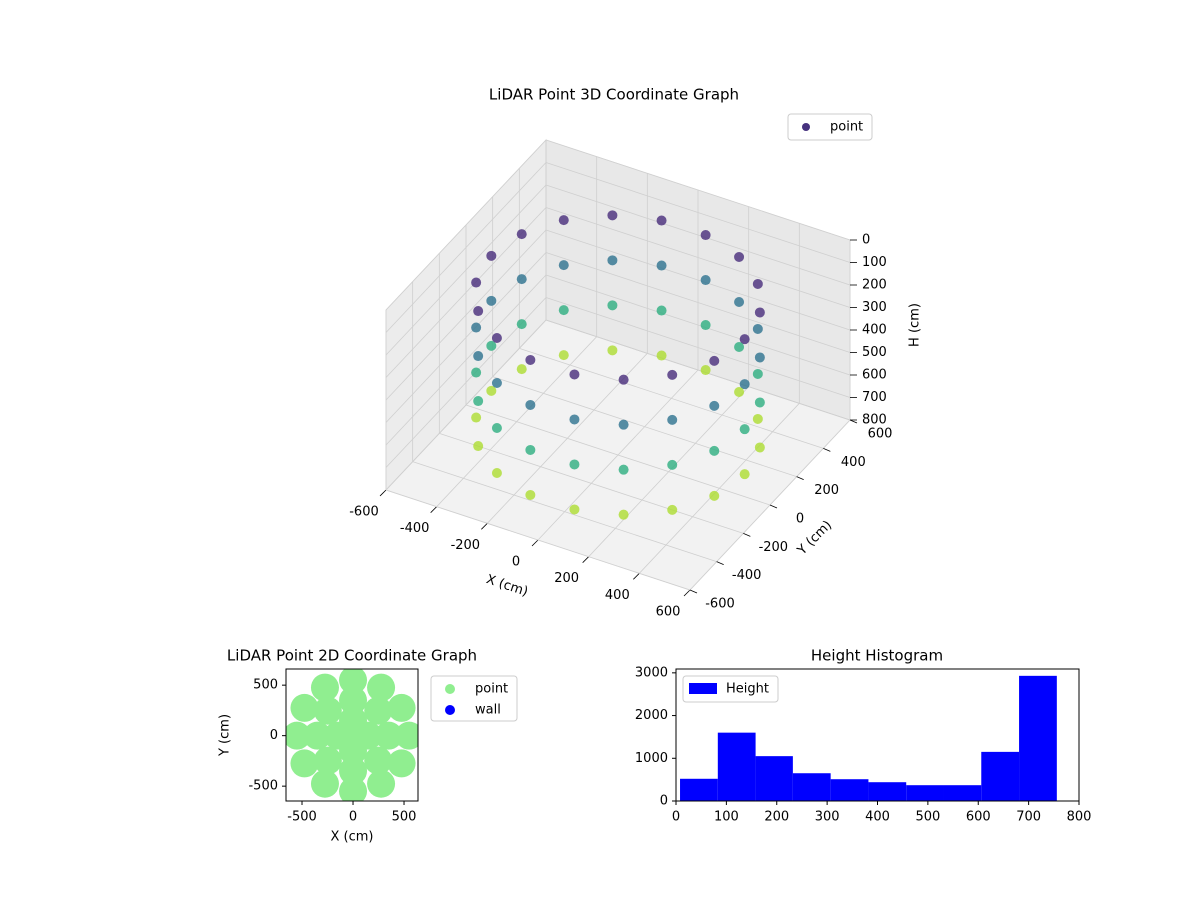 The image size is (1200, 900). I want to click on z-tick-label: 600, so click(874, 375).